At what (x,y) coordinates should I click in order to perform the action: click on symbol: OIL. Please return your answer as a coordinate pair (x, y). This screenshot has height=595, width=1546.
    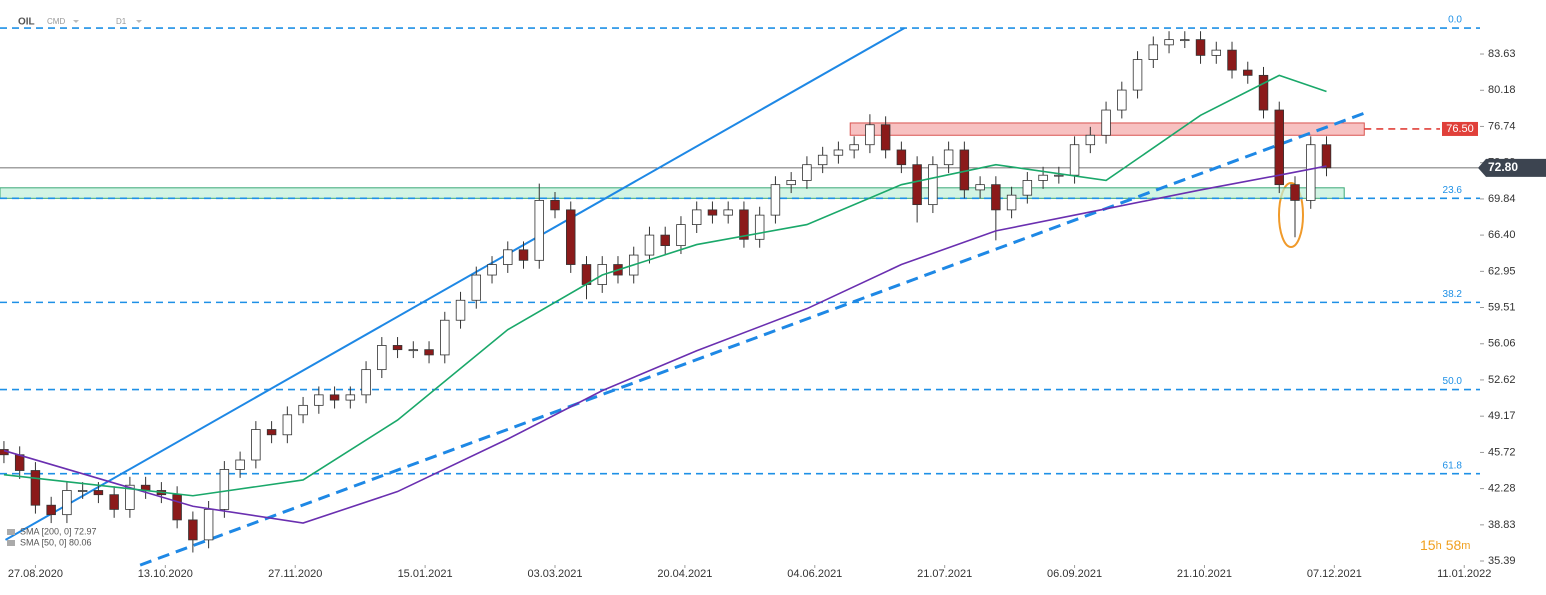
    Looking at the image, I should click on (26, 22).